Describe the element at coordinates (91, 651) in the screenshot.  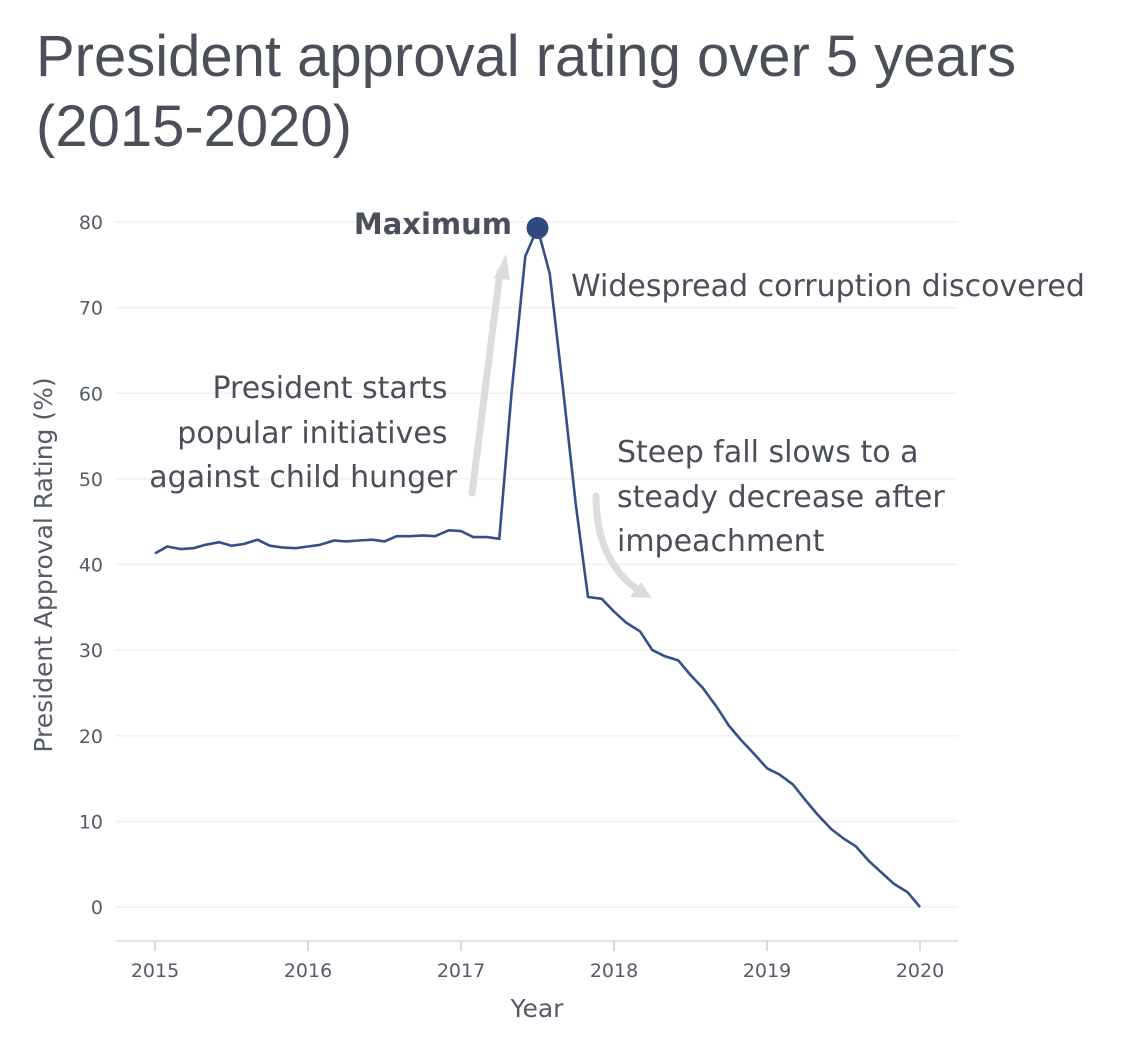
I see `y-tick-label: 30` at that location.